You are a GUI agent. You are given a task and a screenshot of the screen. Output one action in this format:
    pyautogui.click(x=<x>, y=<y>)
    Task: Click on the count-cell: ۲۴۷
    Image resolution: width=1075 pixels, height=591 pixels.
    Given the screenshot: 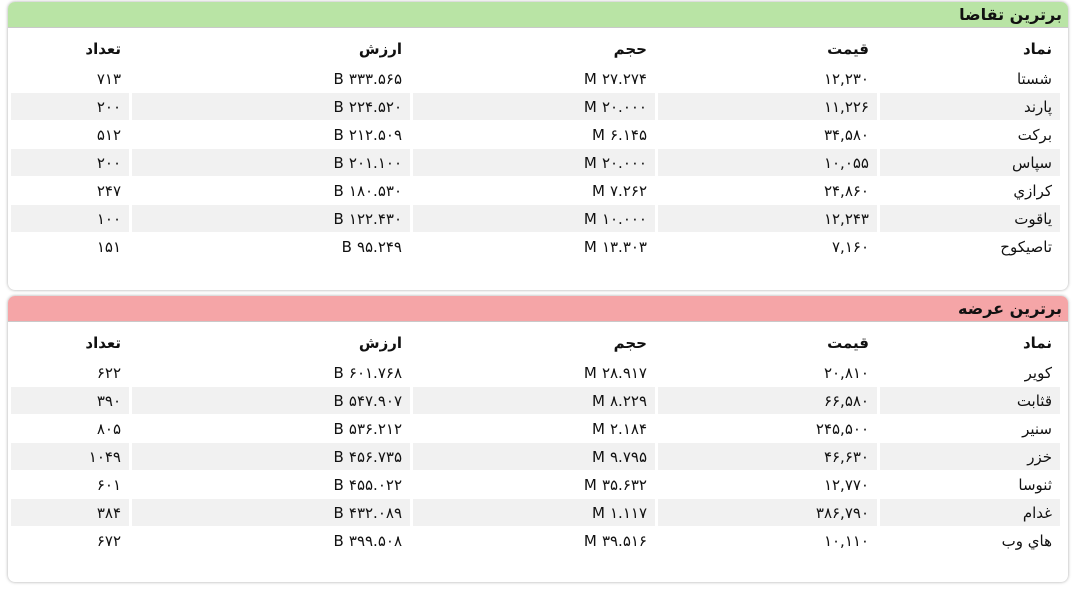 What is the action you would take?
    pyautogui.click(x=68, y=190)
    